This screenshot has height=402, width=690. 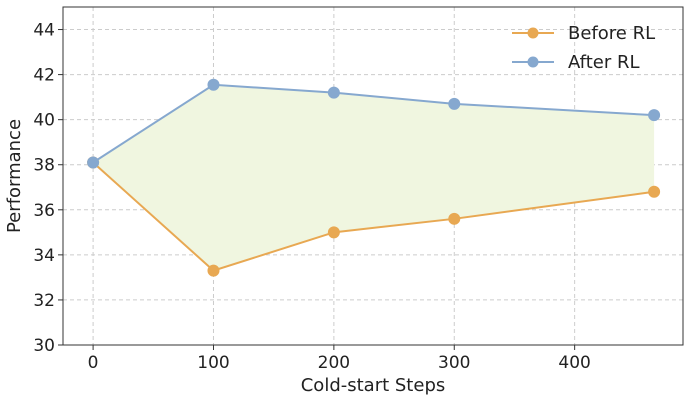 What do you see at coordinates (373, 385) in the screenshot?
I see `x-axis-label: Cold-start Steps` at bounding box center [373, 385].